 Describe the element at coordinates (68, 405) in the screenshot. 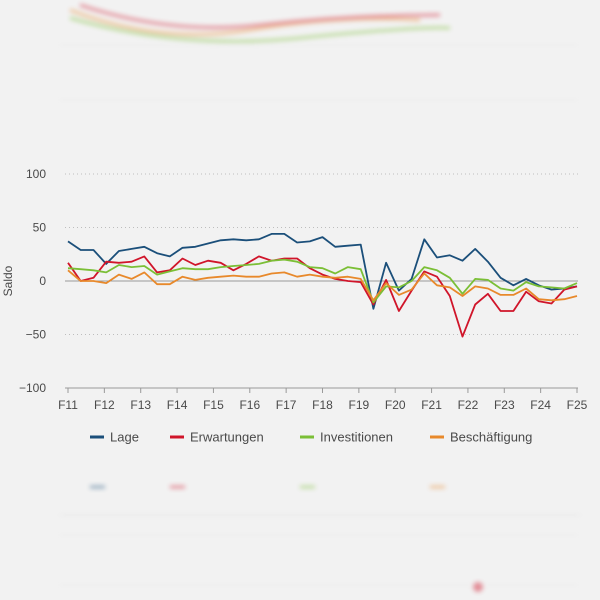

I see `x-tick-label: F11` at that location.